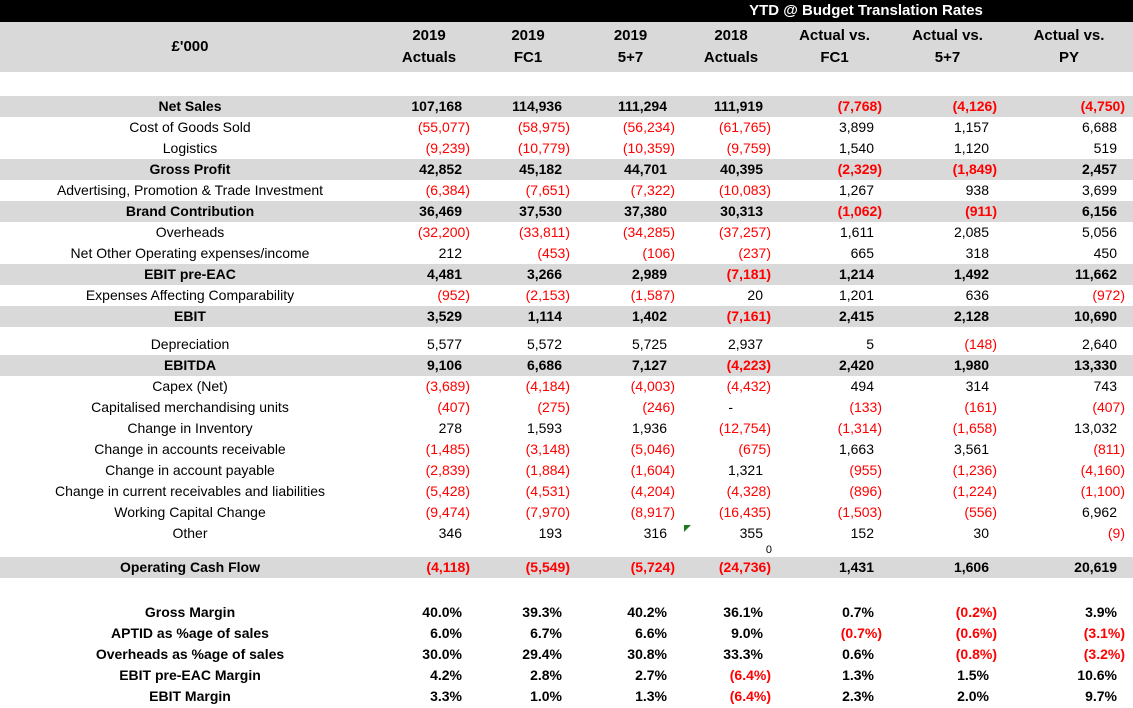 This screenshot has height=708, width=1133. Describe the element at coordinates (447, 491) in the screenshot. I see `cell-2019-actuals: (5,428)` at that location.